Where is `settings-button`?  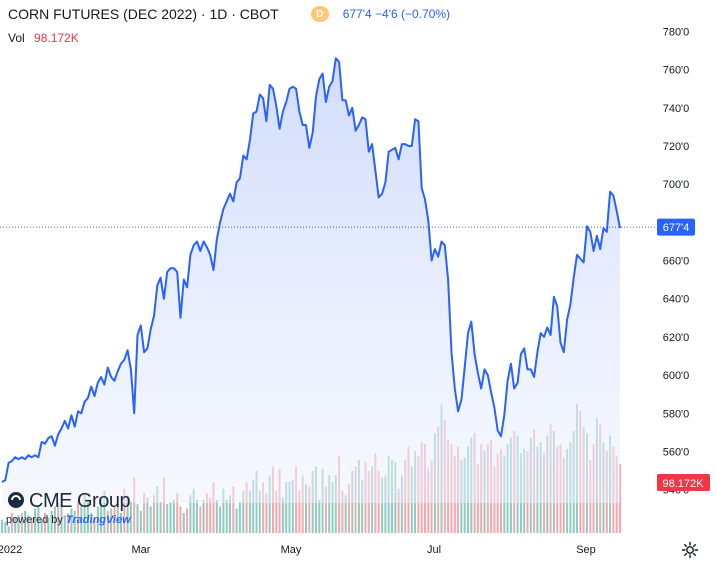
settings-button is located at coordinates (690, 552).